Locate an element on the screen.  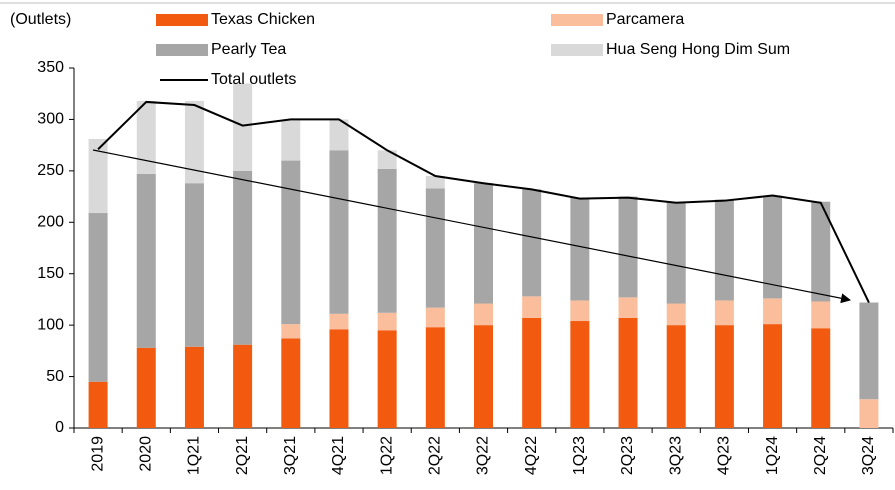
y-tick-label: 0 is located at coordinates (59, 427).